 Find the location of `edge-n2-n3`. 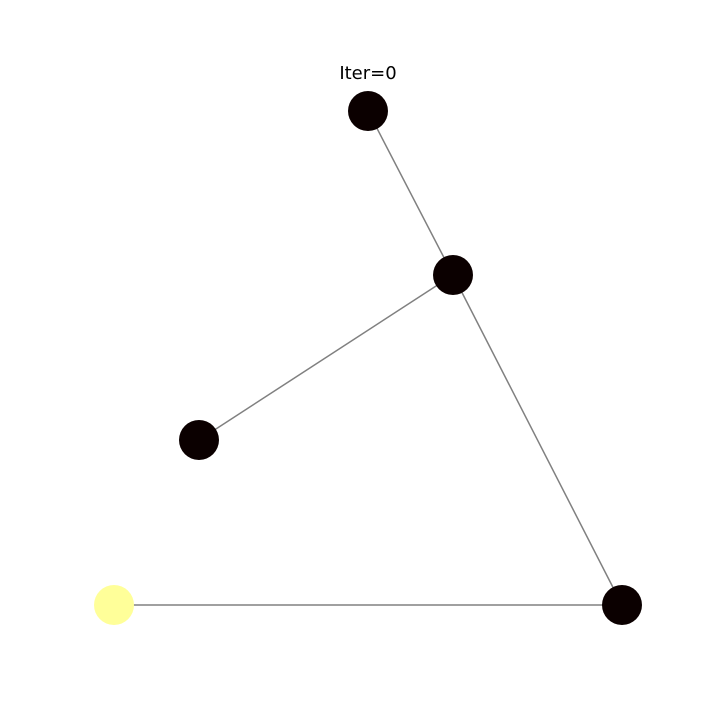

edge-n2-n3 is located at coordinates (326, 357).